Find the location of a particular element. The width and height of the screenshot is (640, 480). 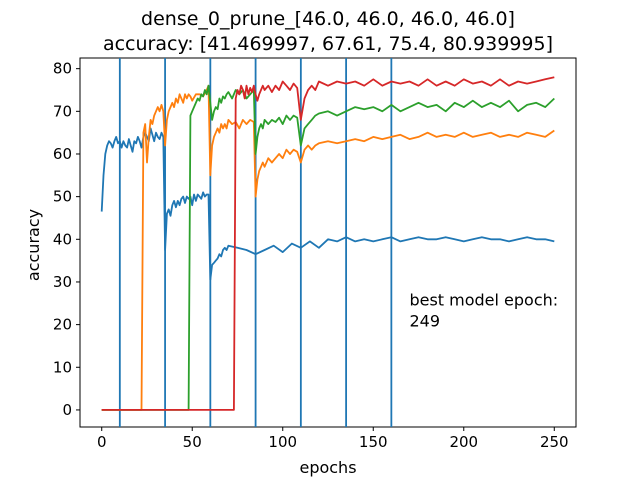

y-tick-label: 50 is located at coordinates (62, 197).